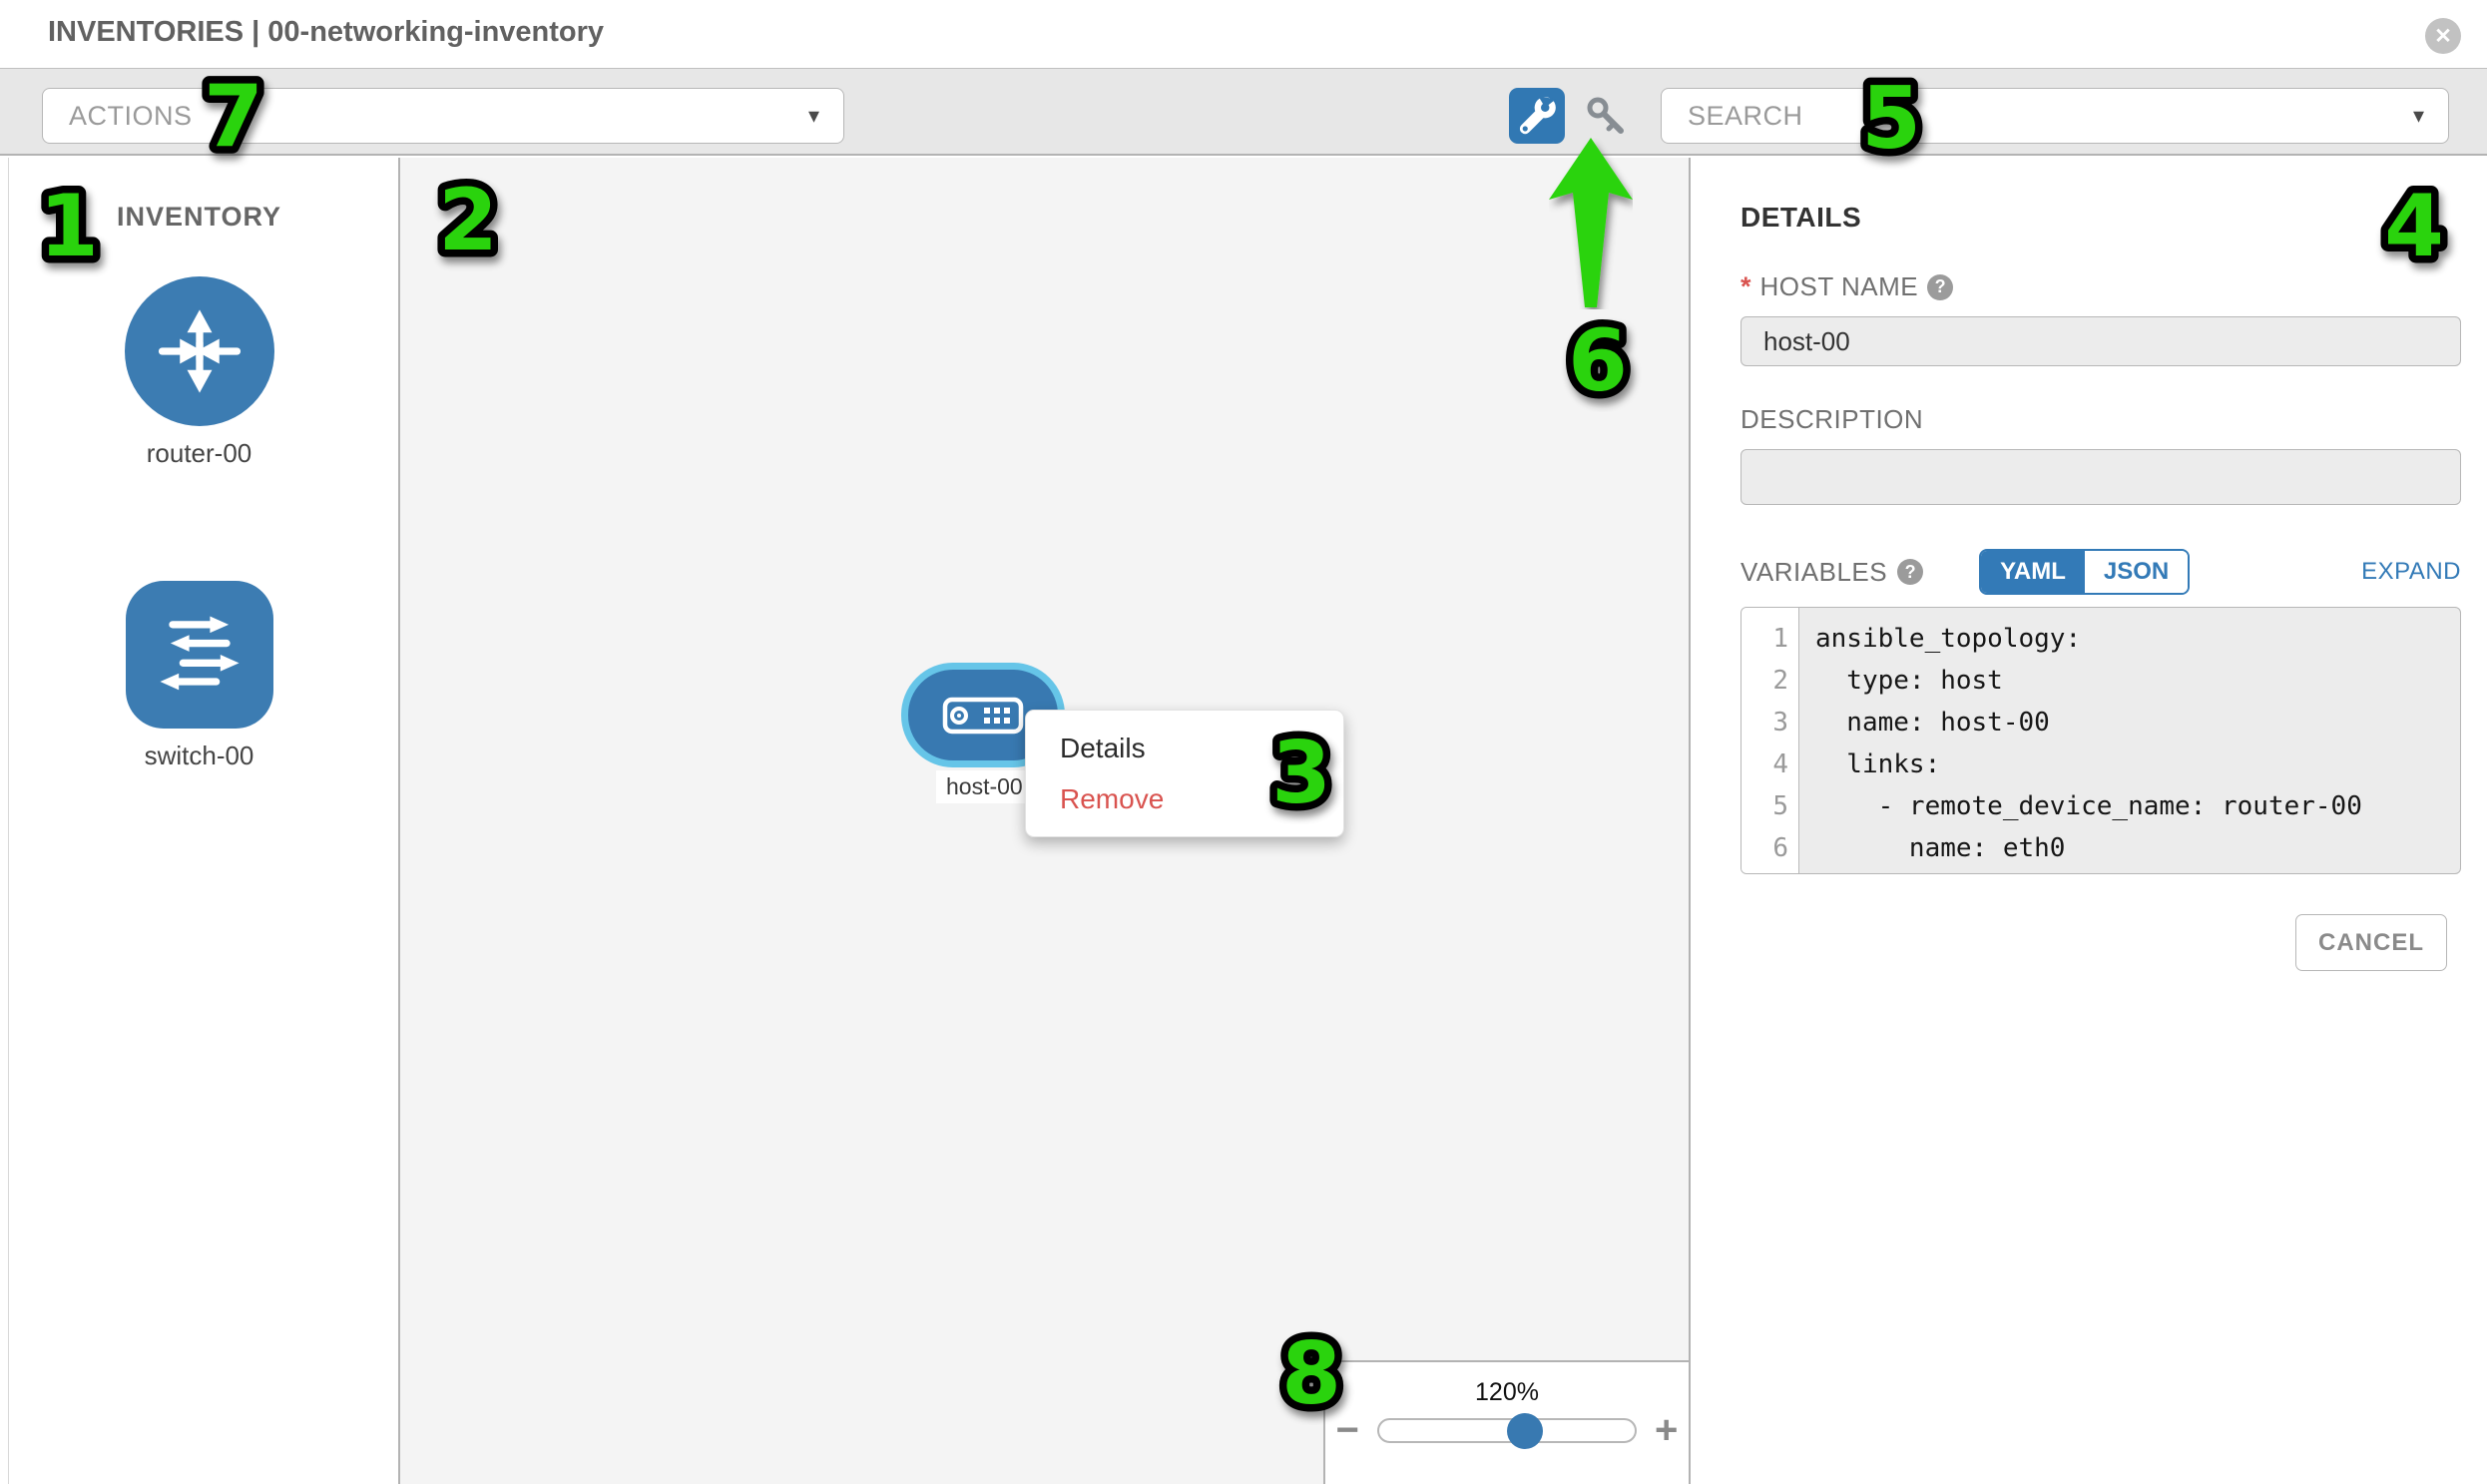 This screenshot has height=1484, width=2487. Describe the element at coordinates (1770, 740) in the screenshot. I see `editor-line-numbers: 1 2 3 4 5 6 7` at that location.